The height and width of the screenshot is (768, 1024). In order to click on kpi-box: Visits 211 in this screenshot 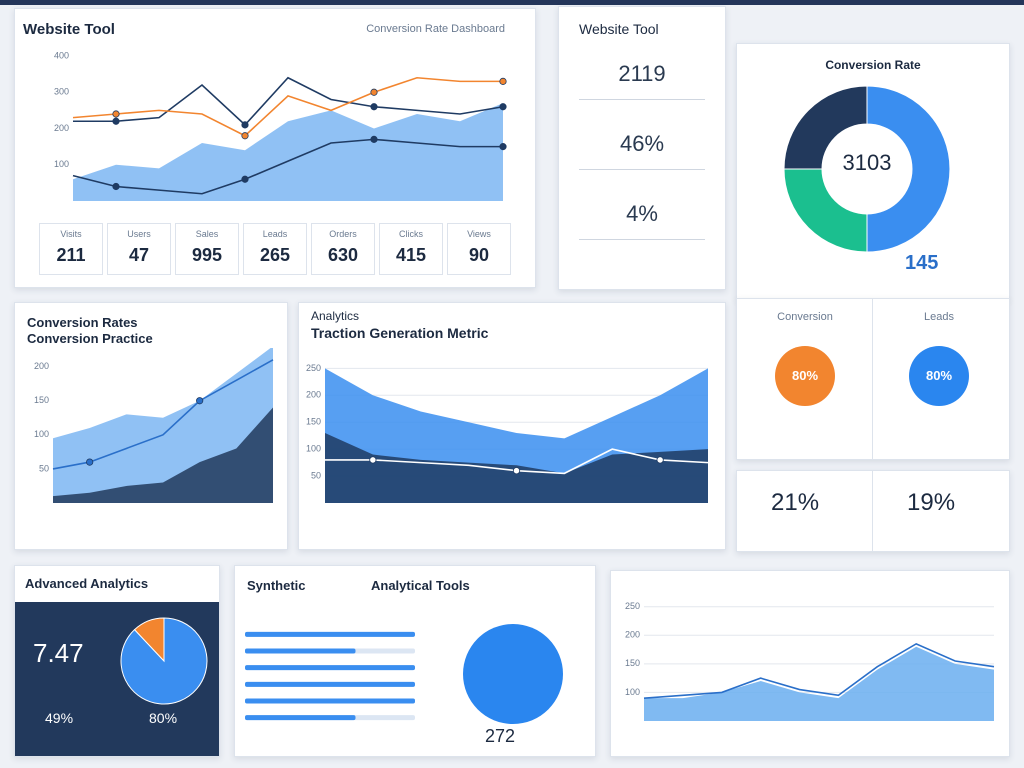, I will do `click(71, 249)`.